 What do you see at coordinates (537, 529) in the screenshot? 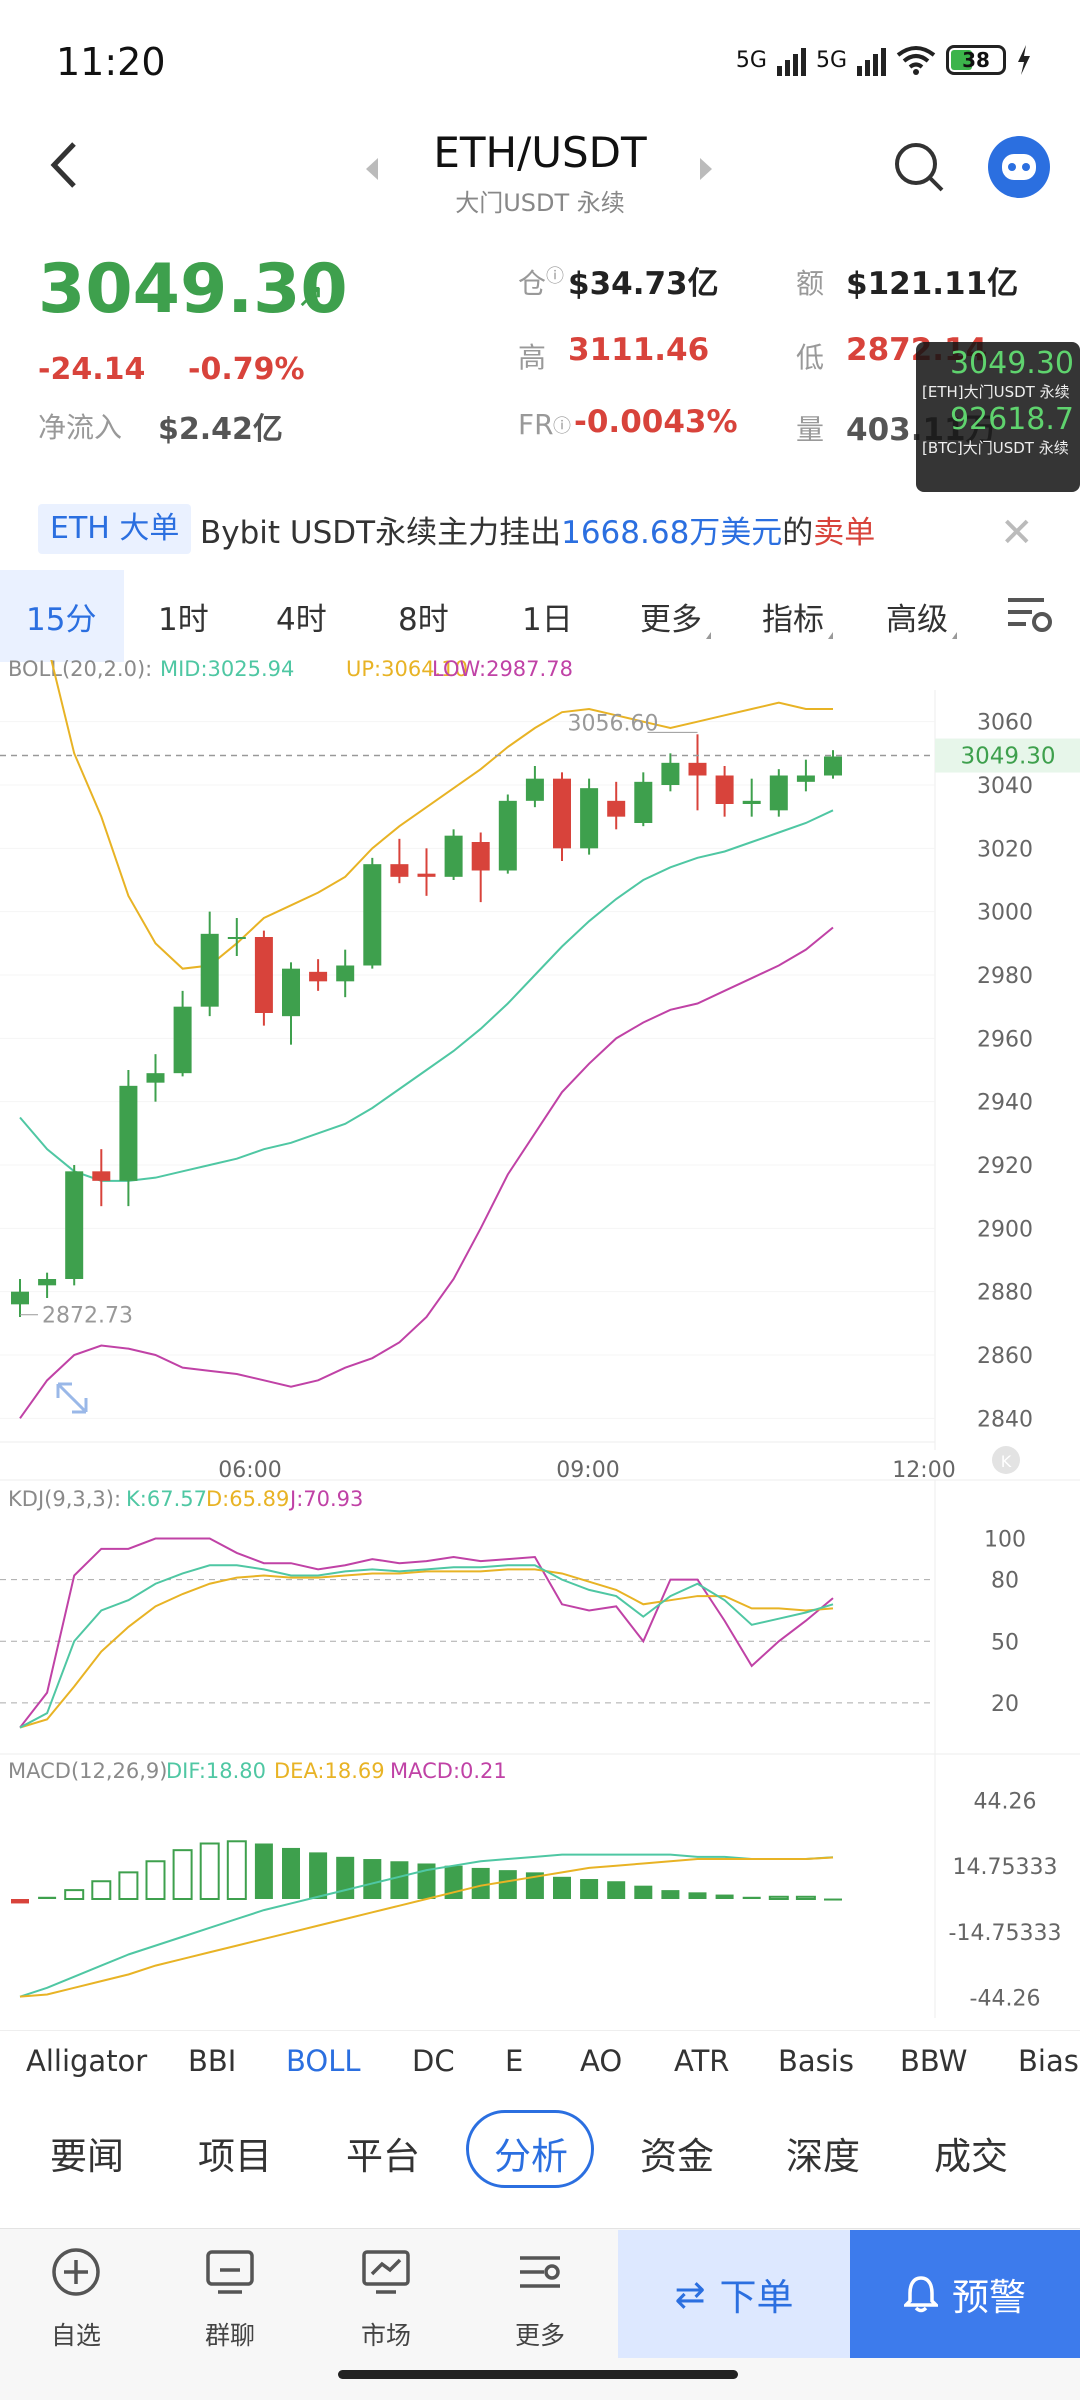
I see `news-text: Bybit USDT永续主力挂出1668.68万美元的卖单` at bounding box center [537, 529].